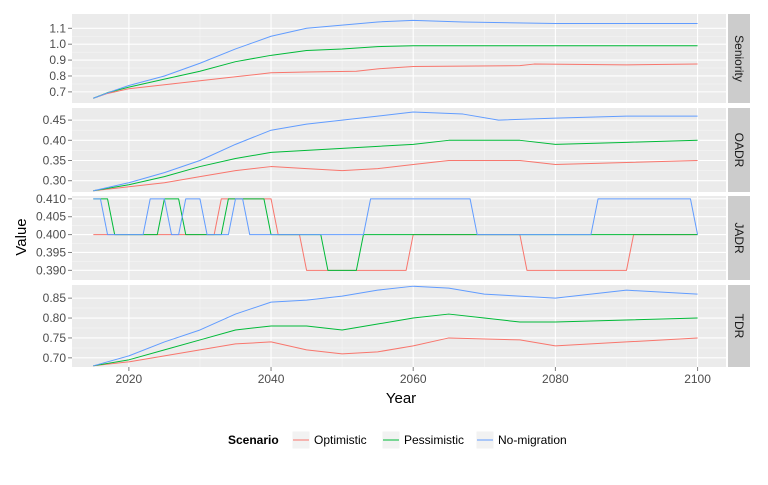 Image resolution: width=768 pixels, height=485 pixels. Describe the element at coordinates (51, 235) in the screenshot. I see `y-tick-label: 0.400` at that location.